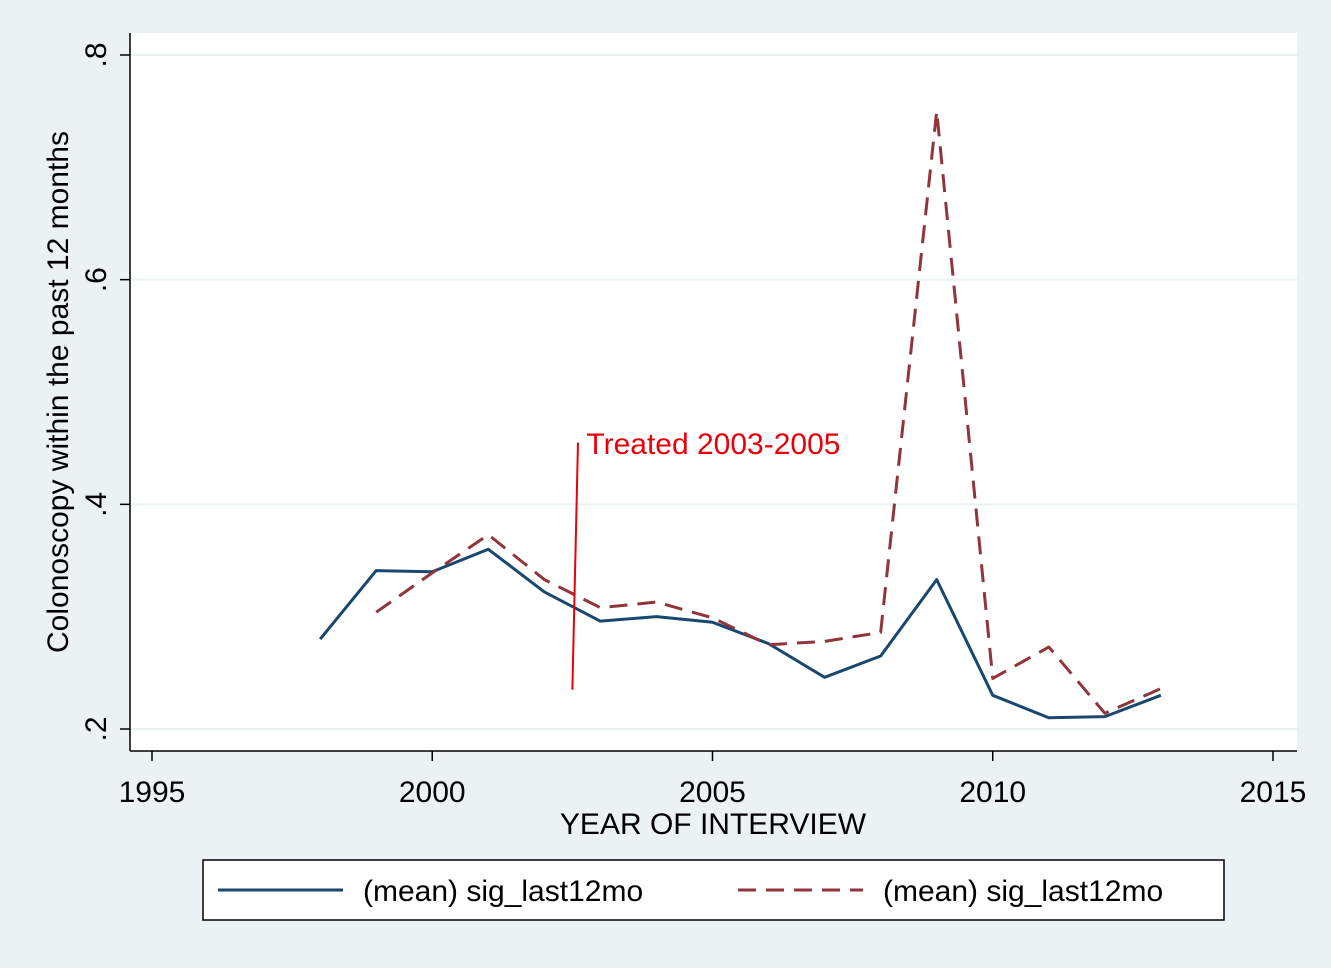 The height and width of the screenshot is (968, 1331). What do you see at coordinates (58, 392) in the screenshot?
I see `y-axis-title: Colonoscopy within the past 12 months` at bounding box center [58, 392].